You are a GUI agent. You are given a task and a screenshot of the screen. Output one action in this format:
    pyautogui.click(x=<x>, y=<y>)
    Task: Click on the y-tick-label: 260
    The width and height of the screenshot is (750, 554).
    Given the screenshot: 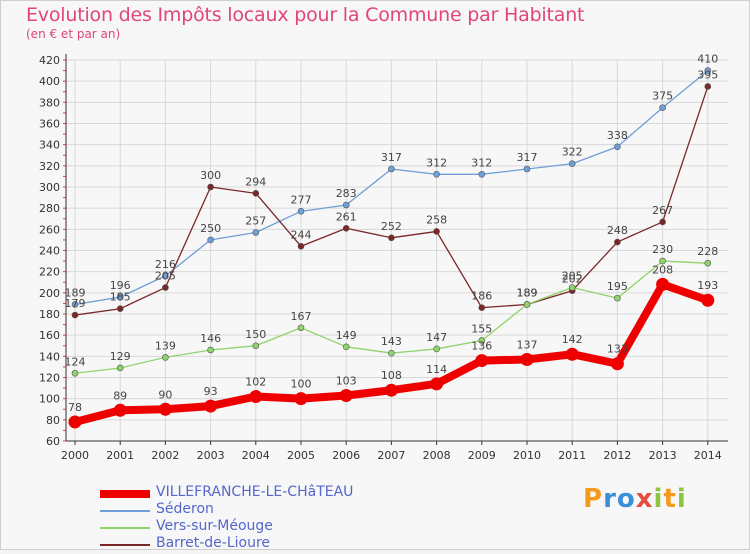 What is the action you would take?
    pyautogui.click(x=49, y=229)
    